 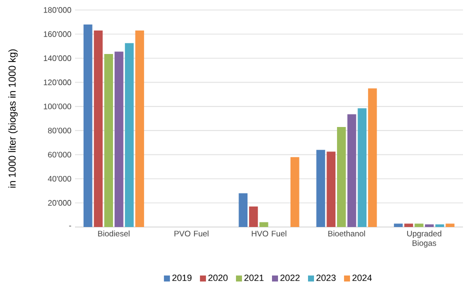 I want to click on legend-label: 2020, so click(x=218, y=277).